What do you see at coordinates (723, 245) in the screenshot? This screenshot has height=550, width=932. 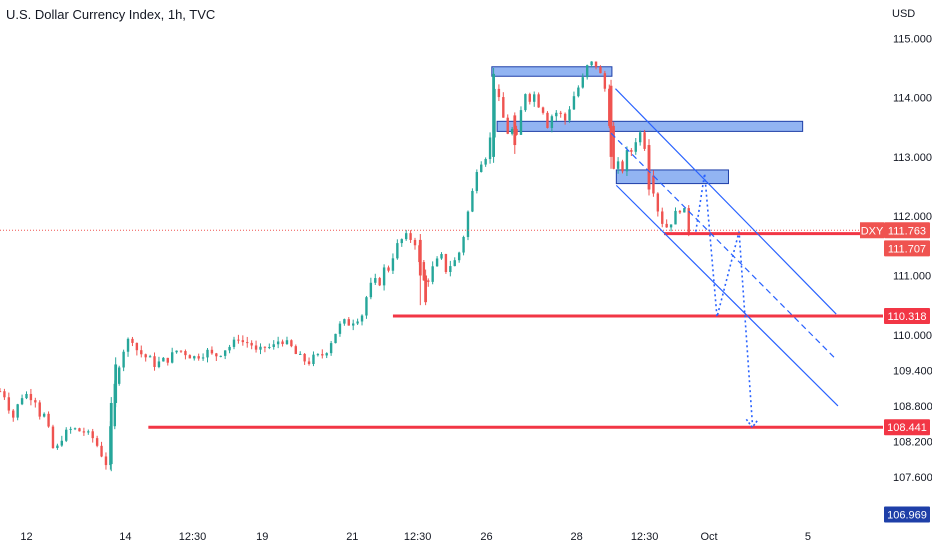 I see `channel-midline` at bounding box center [723, 245].